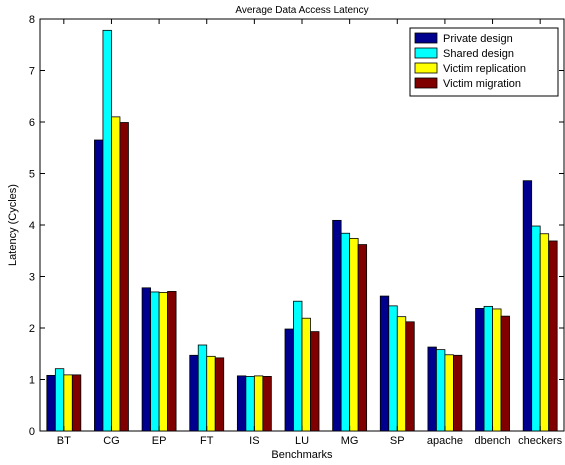 The height and width of the screenshot is (465, 565). What do you see at coordinates (32, 329) in the screenshot?
I see `y-tick-label: 2` at bounding box center [32, 329].